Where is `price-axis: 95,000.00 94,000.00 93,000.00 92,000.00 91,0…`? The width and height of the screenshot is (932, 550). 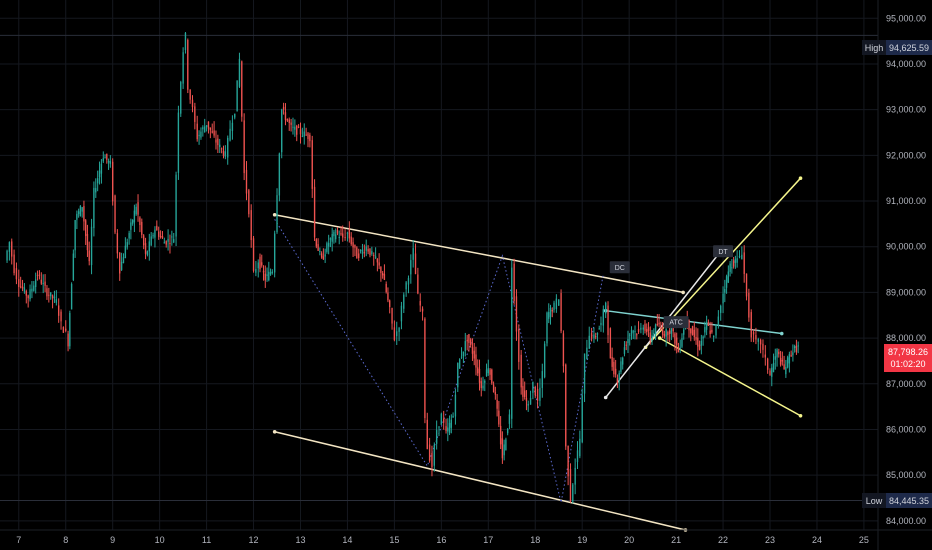 price-axis: 95,000.00 94,000.00 93,000.00 92,000.00 91,0… is located at coordinates (906, 269).